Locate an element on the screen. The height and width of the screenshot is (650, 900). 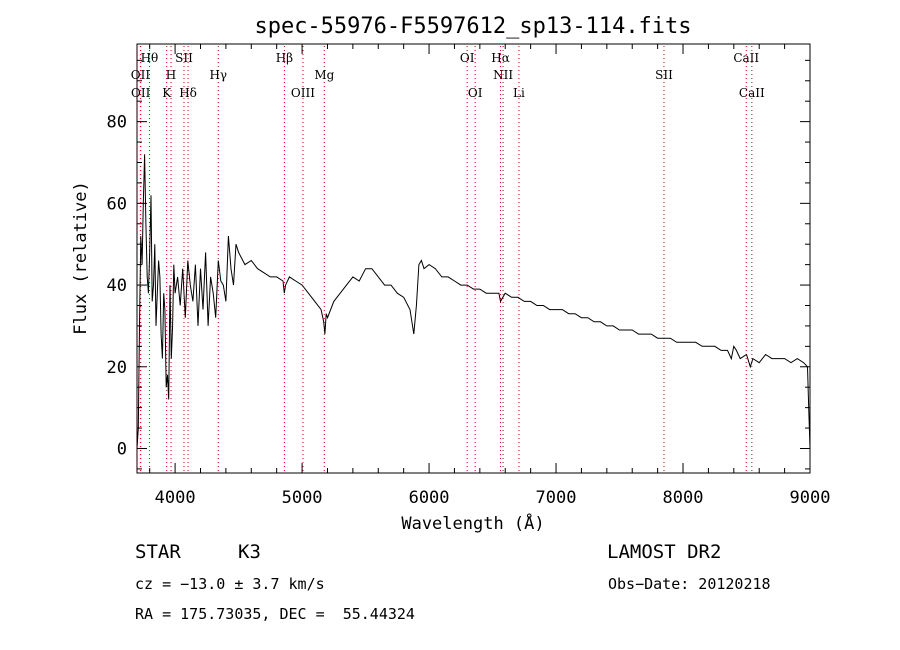
coordinates: RA = 175.73035, DEC = 55.44324 is located at coordinates (275, 614).